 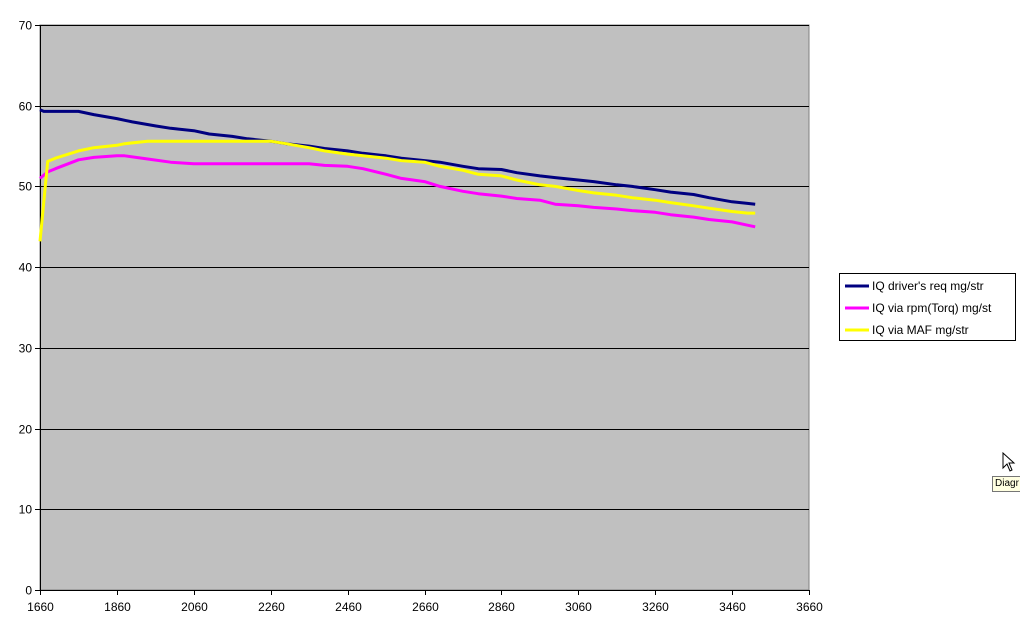 I want to click on x-tick-label-10: 3660, so click(x=809, y=607).